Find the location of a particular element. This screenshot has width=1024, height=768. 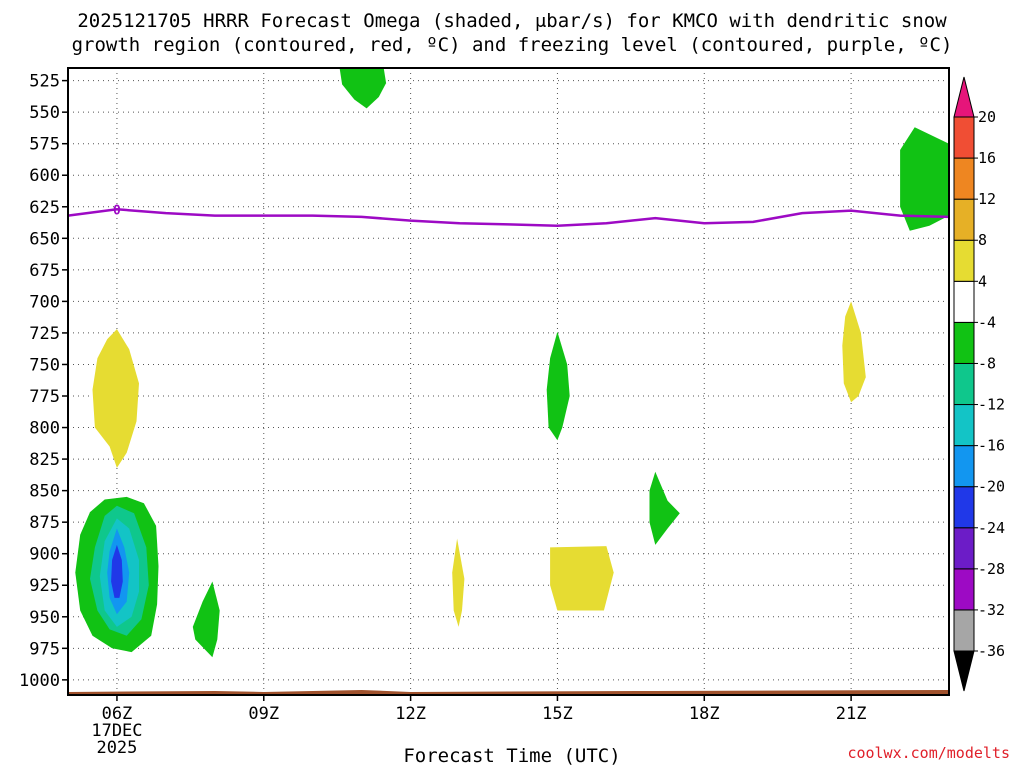

omega-region-green-15z is located at coordinates (558, 386).